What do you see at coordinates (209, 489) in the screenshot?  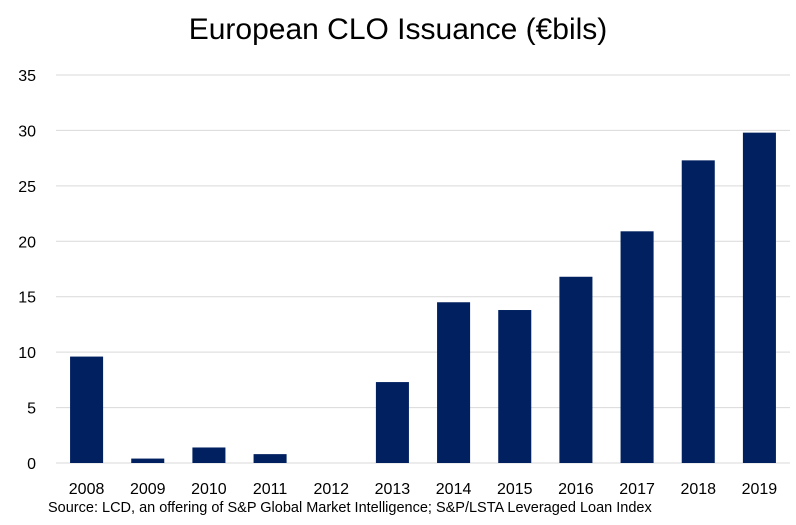 I see `x-tick-label: 2010` at bounding box center [209, 489].